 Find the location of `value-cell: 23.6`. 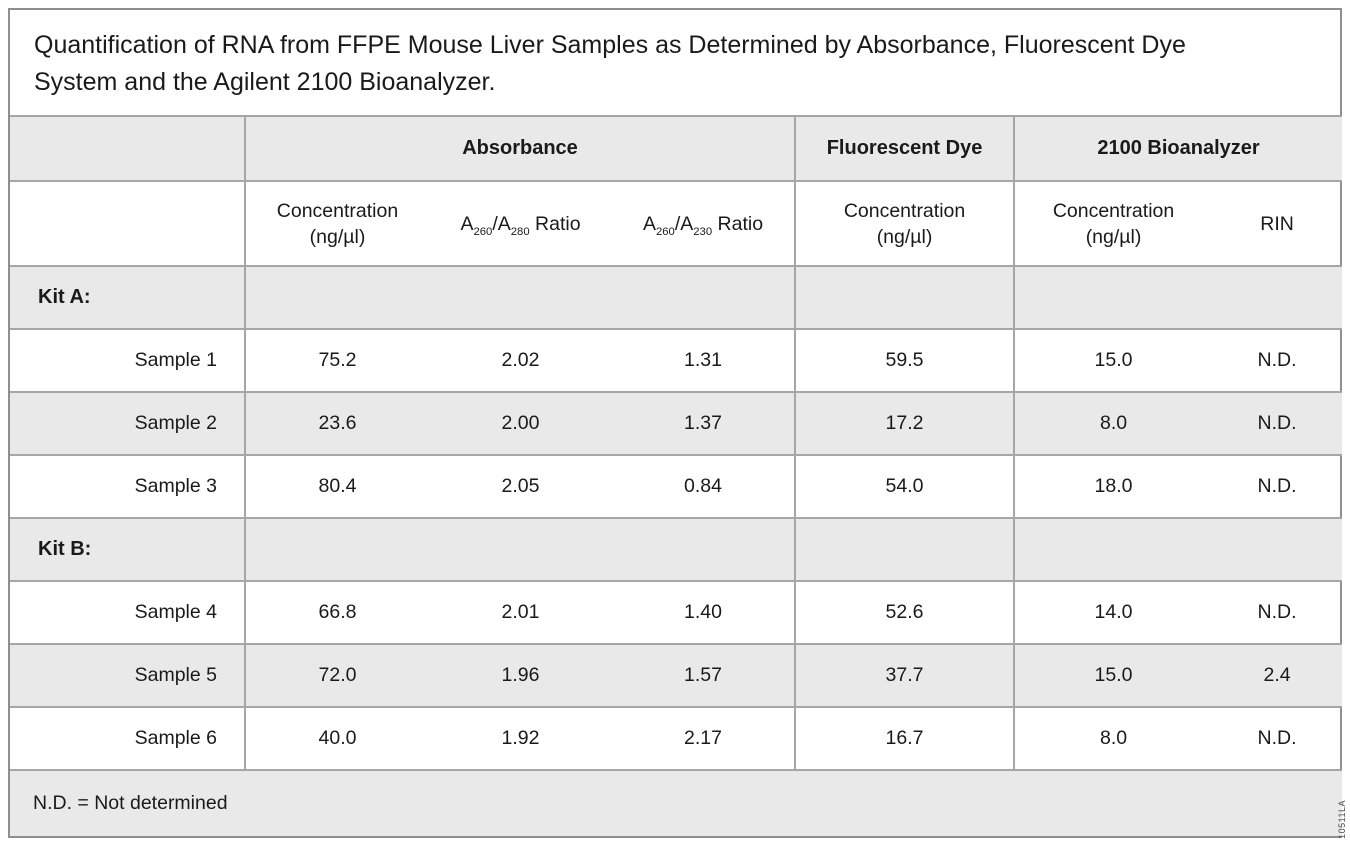

value-cell: 23.6 is located at coordinates (337, 423).